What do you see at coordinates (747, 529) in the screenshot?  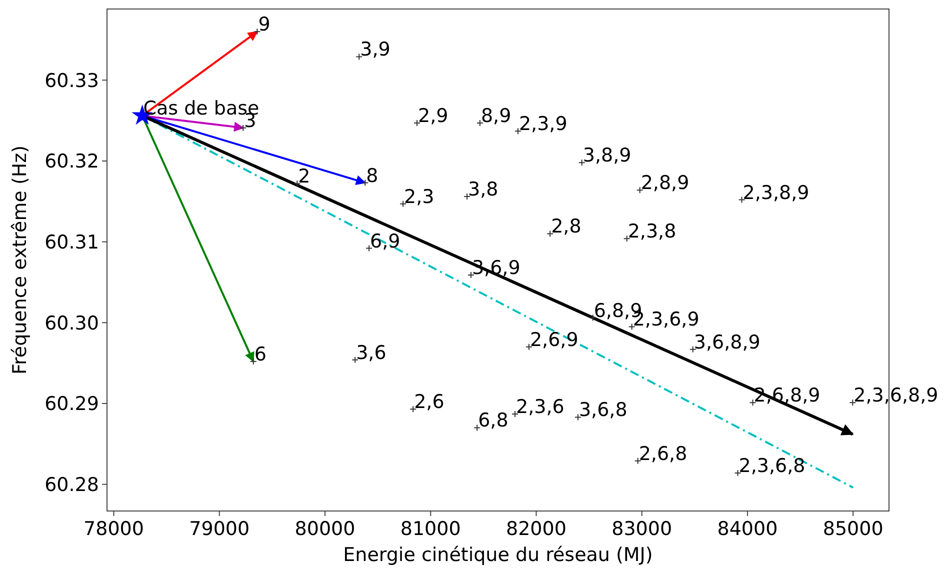 I see `x-tick-label: 84000` at bounding box center [747, 529].